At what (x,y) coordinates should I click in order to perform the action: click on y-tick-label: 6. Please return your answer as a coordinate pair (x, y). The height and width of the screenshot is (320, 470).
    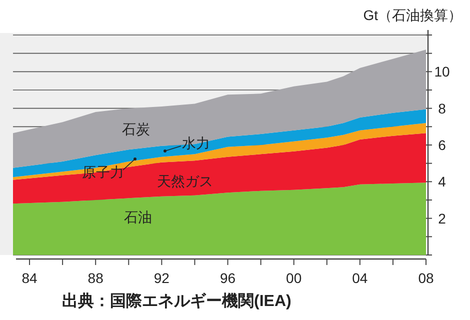
    Looking at the image, I should click on (442, 145).